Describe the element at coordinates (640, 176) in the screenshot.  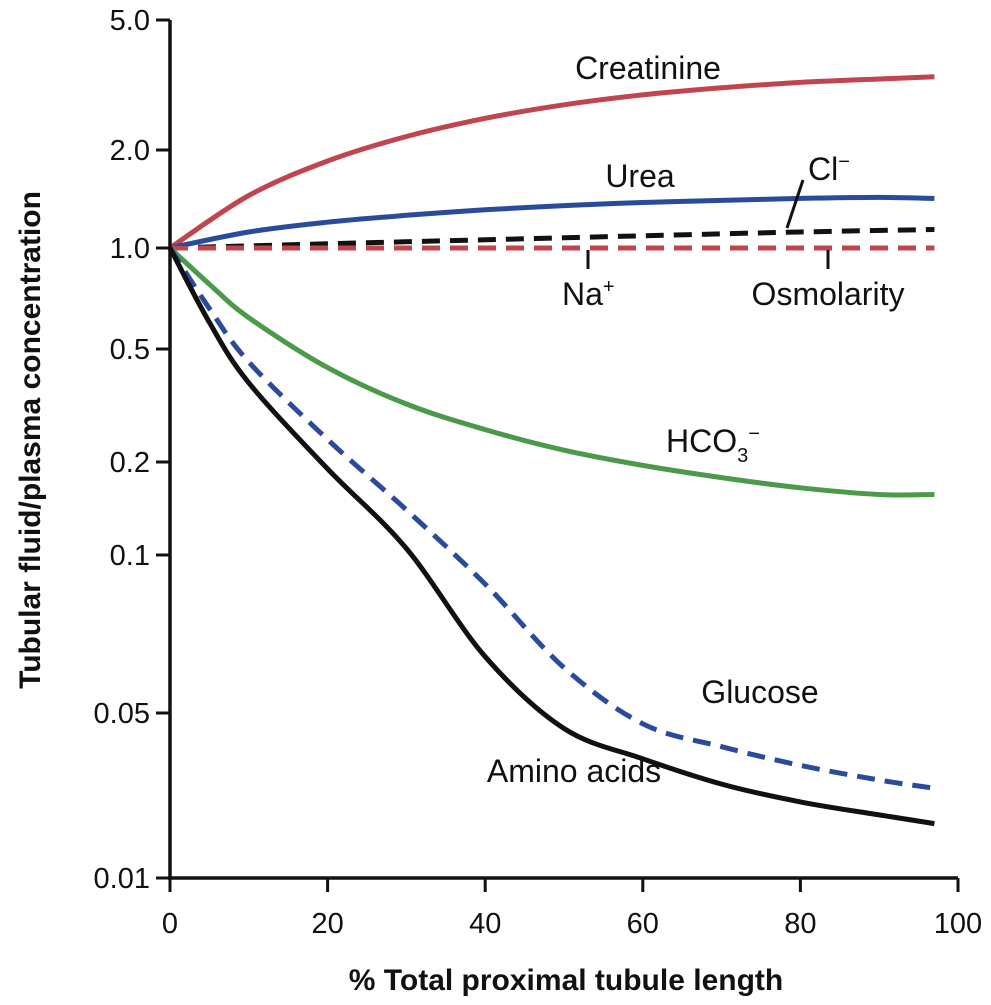
I see `urea-label: Urea` at that location.